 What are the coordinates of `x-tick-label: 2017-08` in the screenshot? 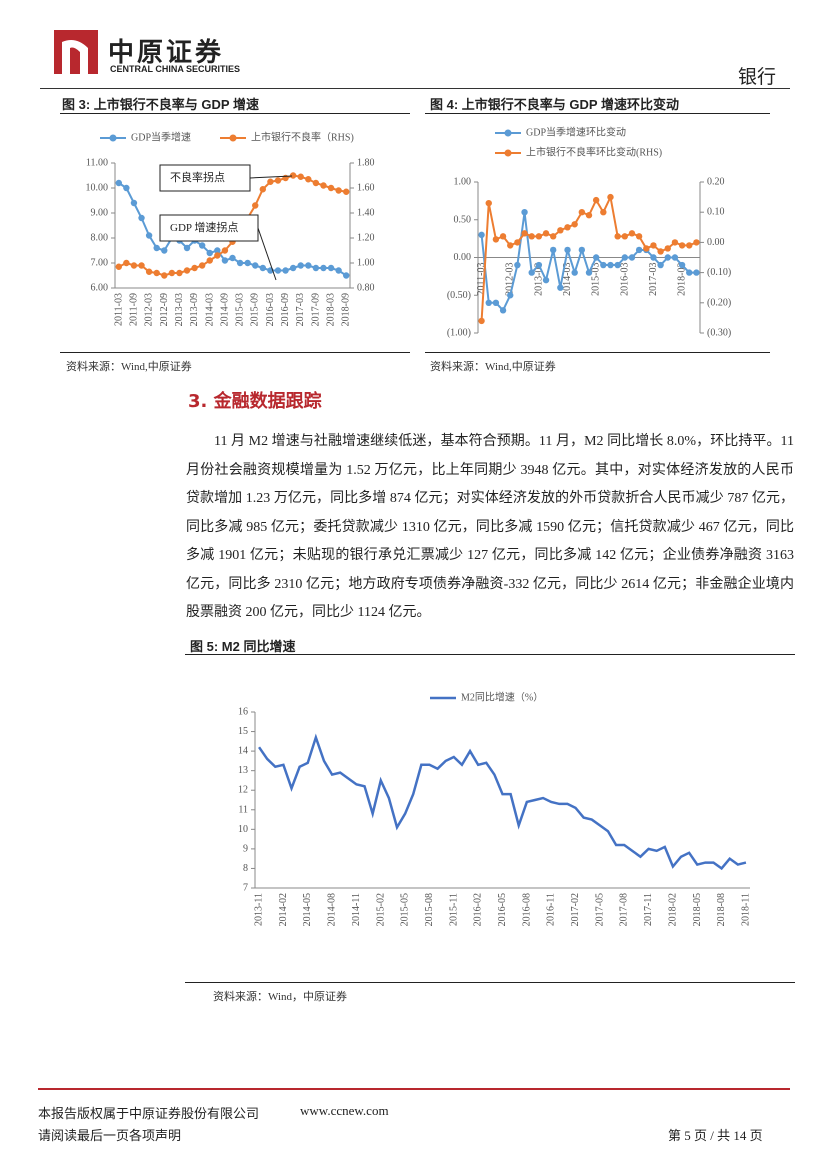 It's located at (624, 909).